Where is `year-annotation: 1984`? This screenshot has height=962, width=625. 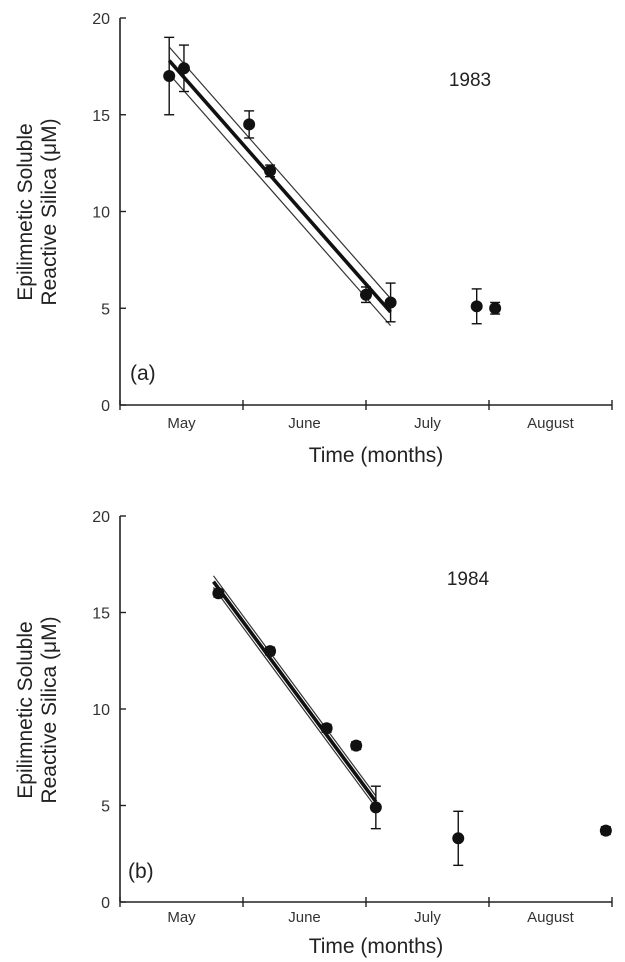 year-annotation: 1984 is located at coordinates (468, 579).